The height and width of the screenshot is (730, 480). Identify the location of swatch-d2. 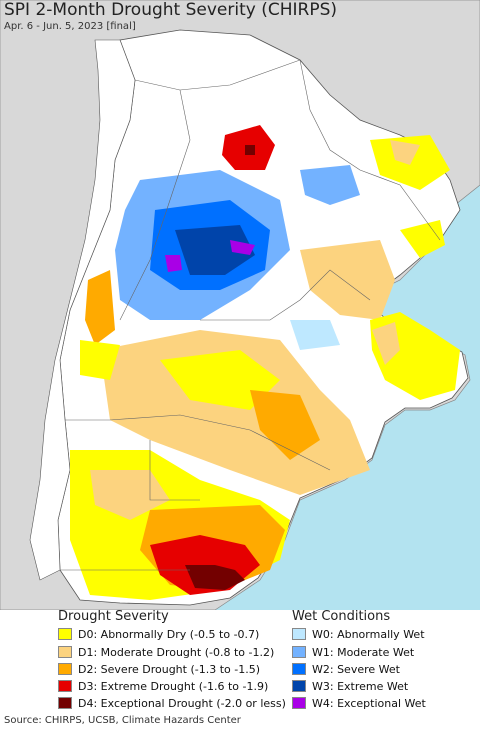
(65, 669).